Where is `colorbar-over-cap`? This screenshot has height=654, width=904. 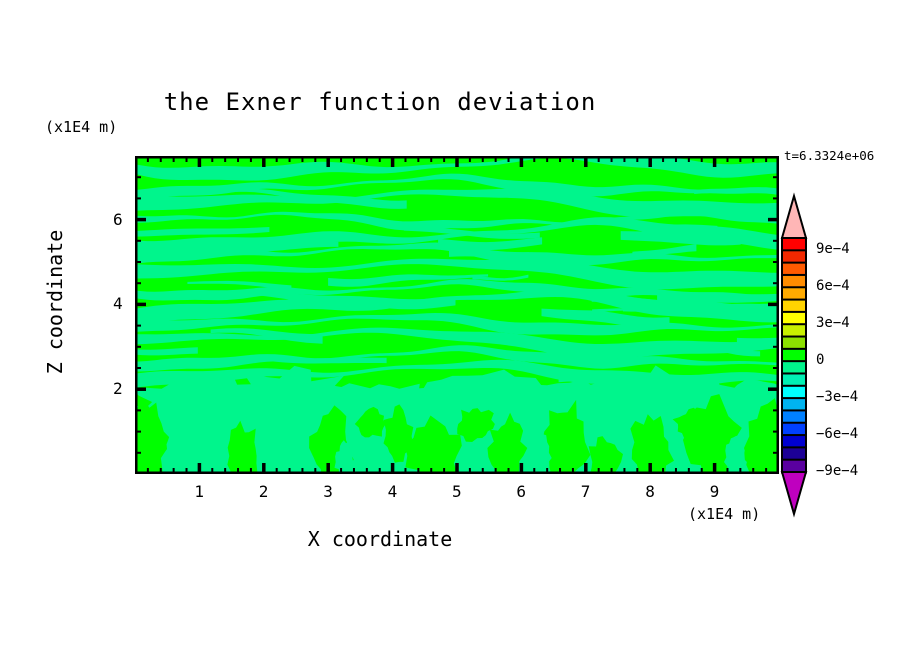 colorbar-over-cap is located at coordinates (794, 215).